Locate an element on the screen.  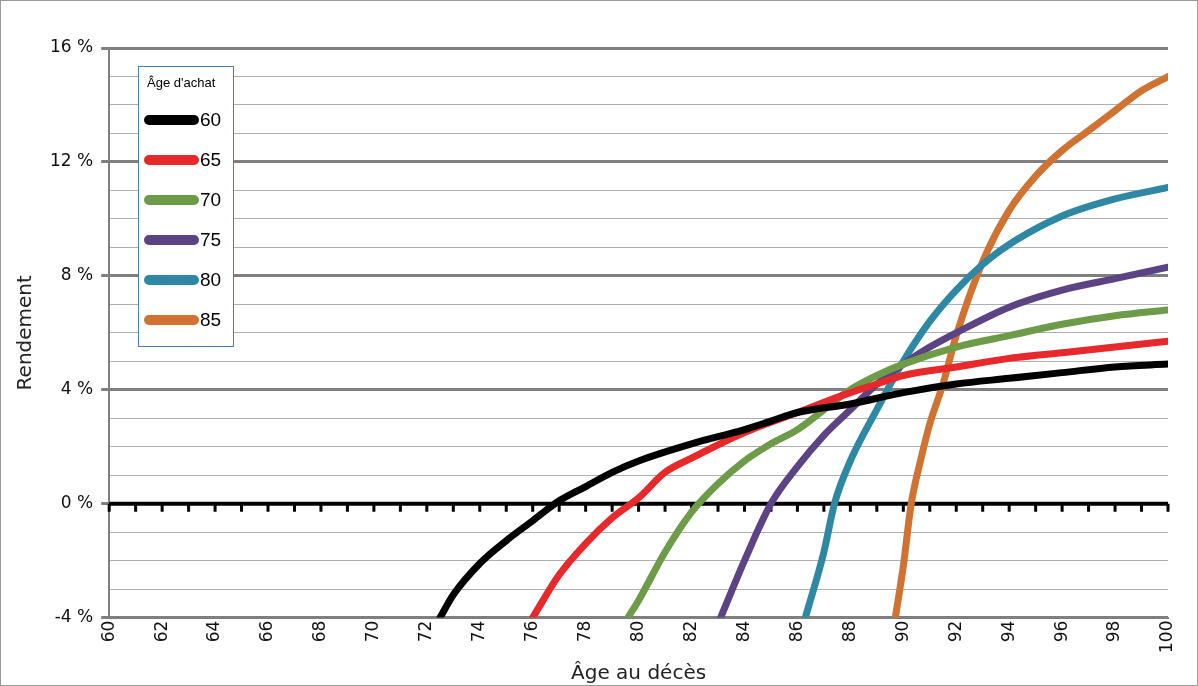
x-tick-label: 64 is located at coordinates (213, 631).